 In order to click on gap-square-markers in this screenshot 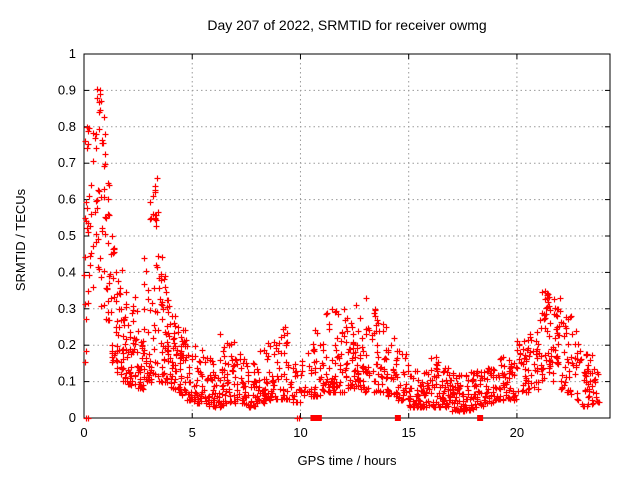, I will do `click(397, 418)`.